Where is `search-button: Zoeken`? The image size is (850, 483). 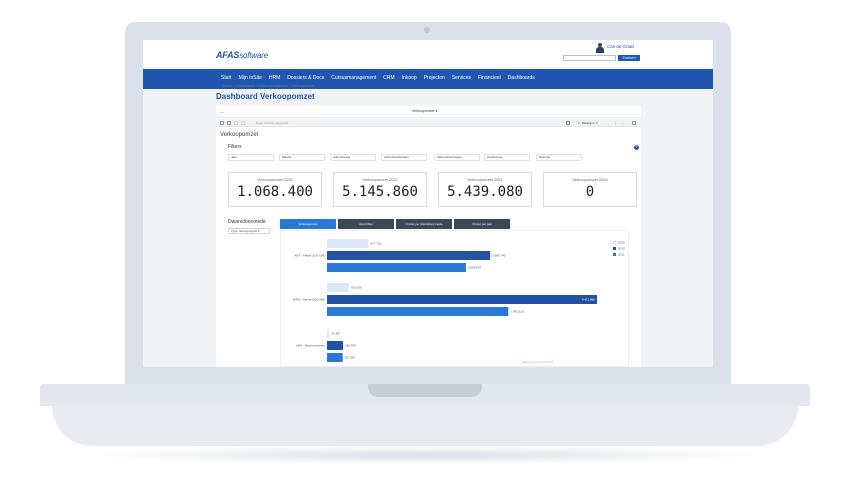
search-button: Zoeken is located at coordinates (629, 58).